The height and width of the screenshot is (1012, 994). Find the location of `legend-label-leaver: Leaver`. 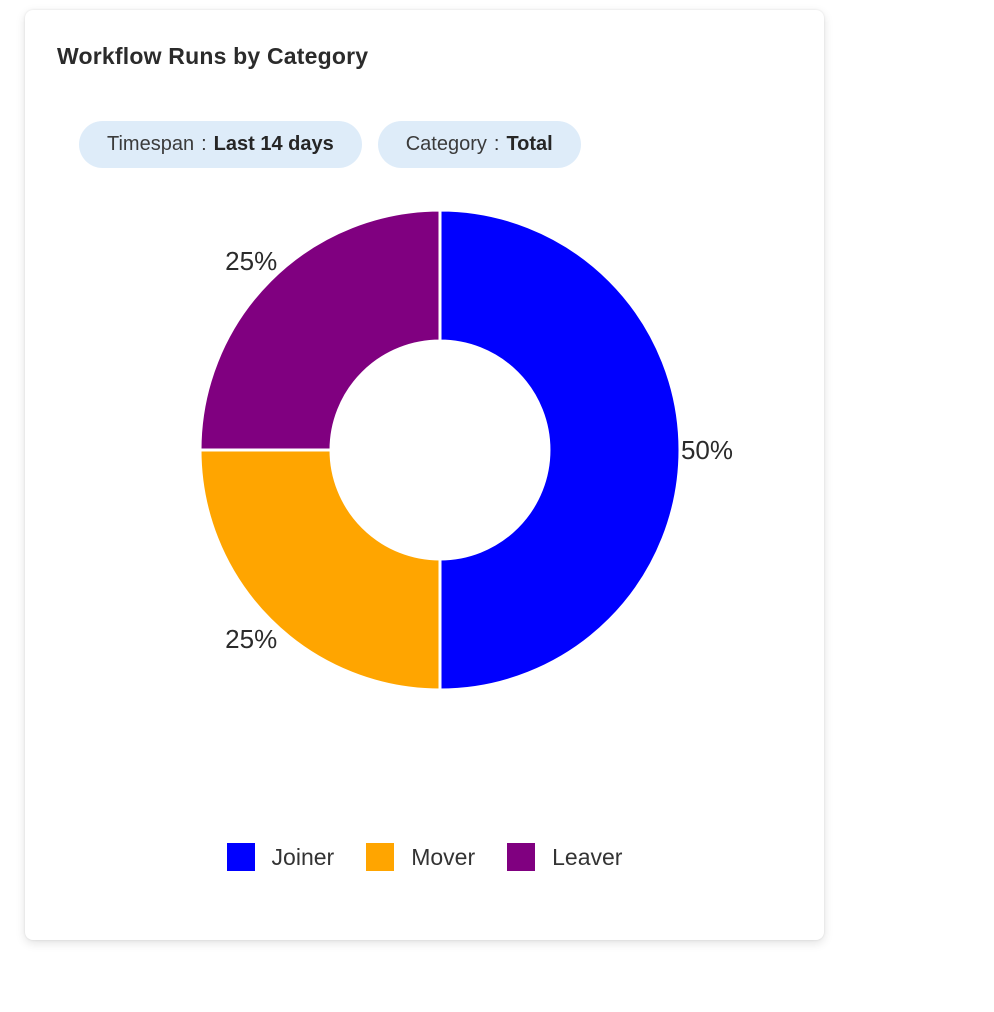

legend-label-leaver: Leaver is located at coordinates (587, 856).